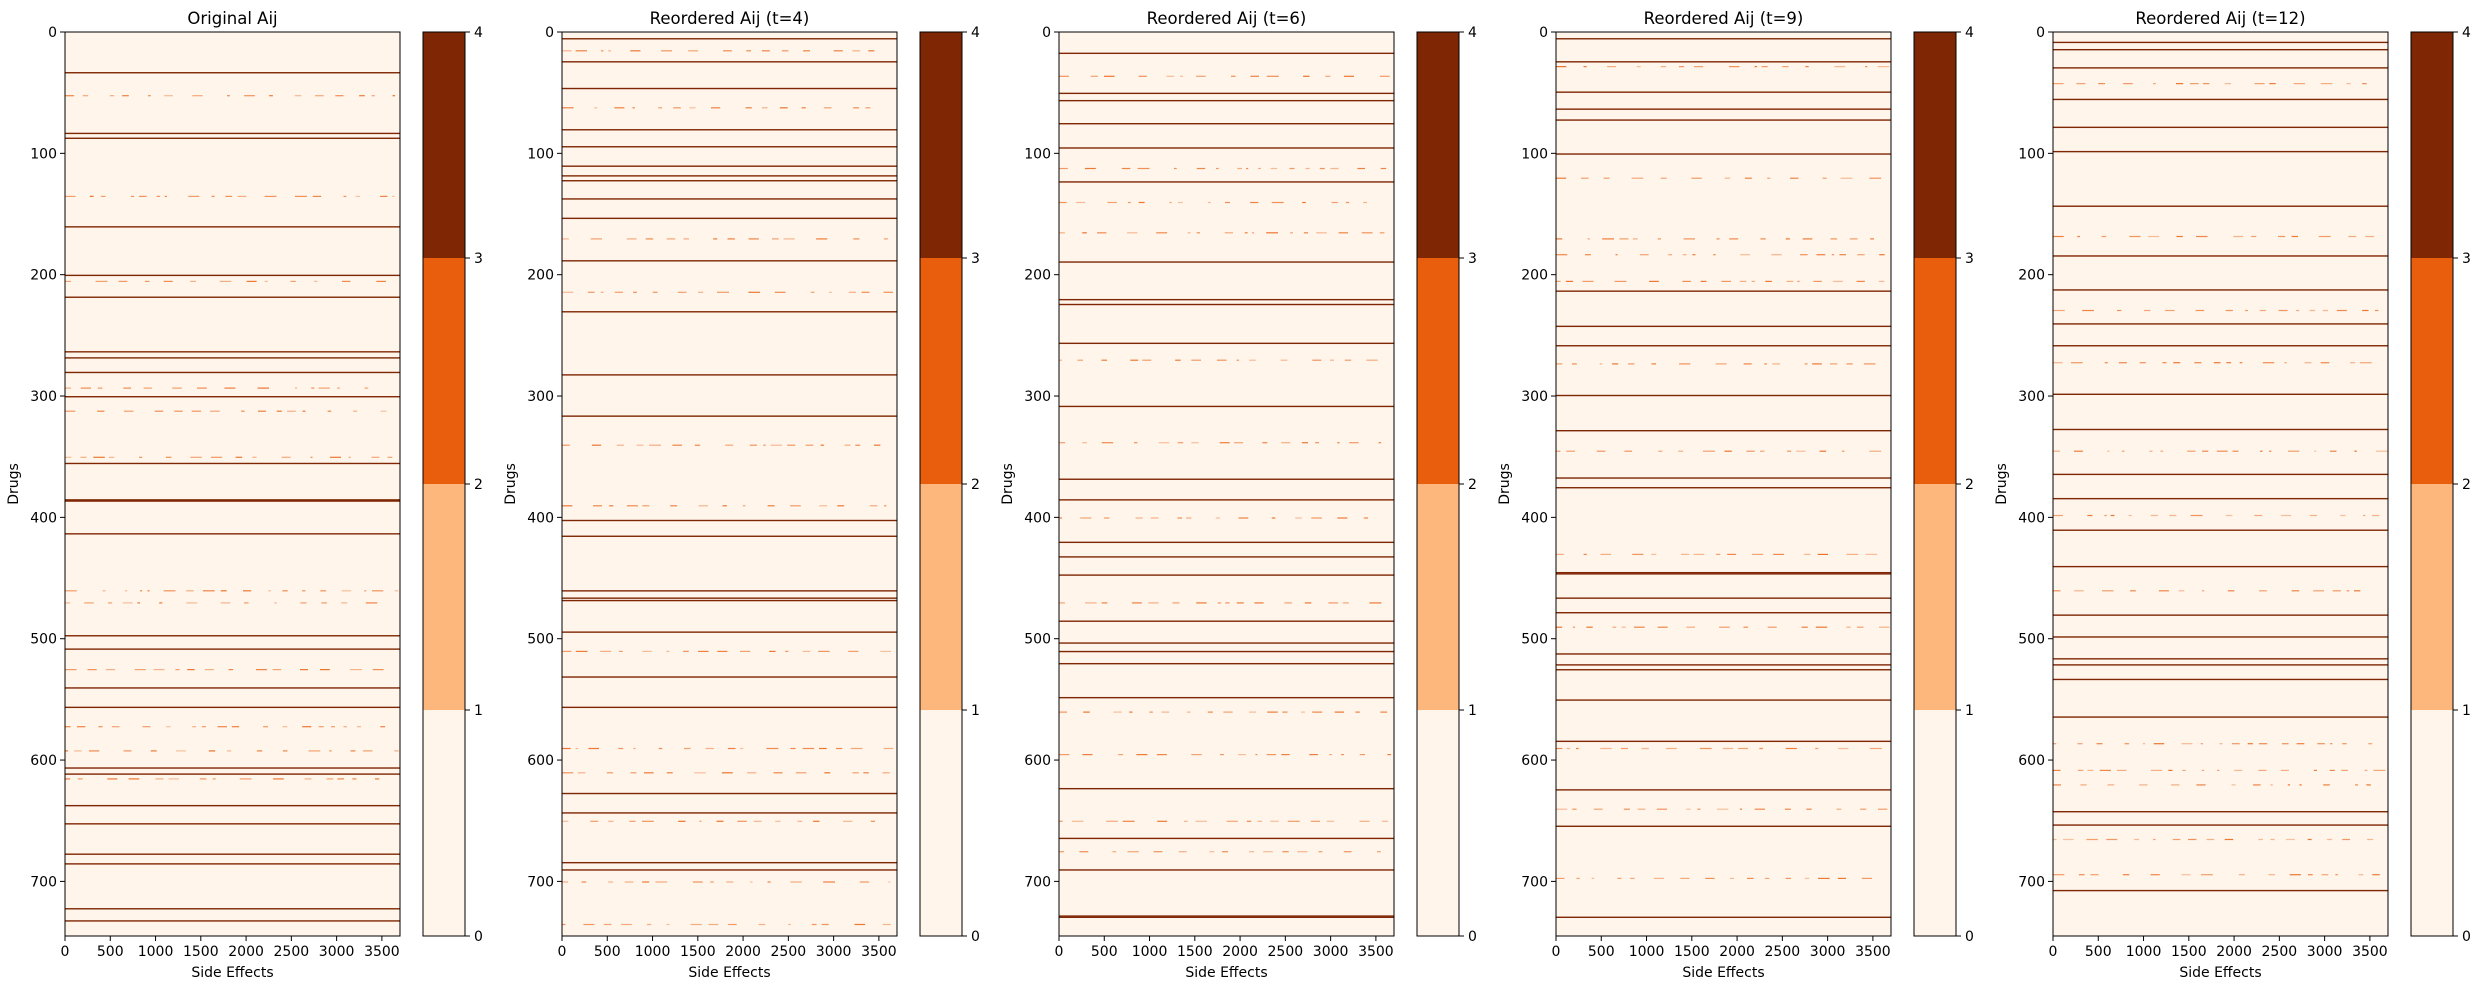 The image size is (2483, 993). What do you see at coordinates (1969, 485) in the screenshot?
I see `colorbar-tick-label: 2` at bounding box center [1969, 485].